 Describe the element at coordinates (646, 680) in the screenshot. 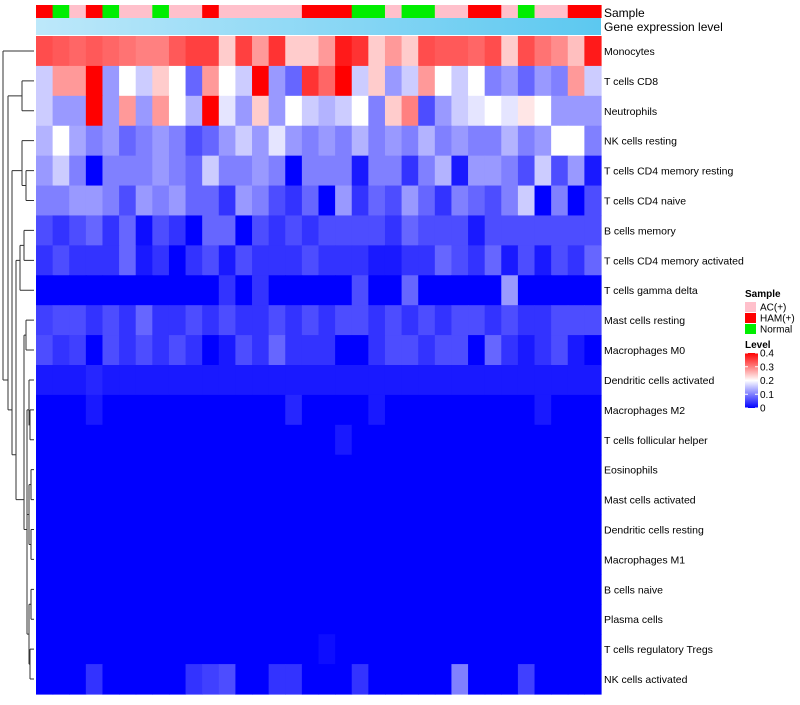

I see `row-label: NK cells activated` at that location.